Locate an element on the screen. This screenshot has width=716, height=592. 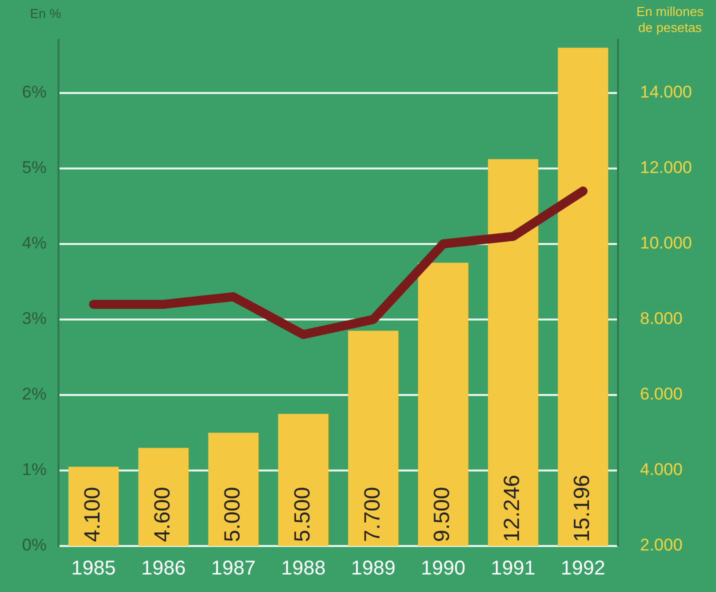
y-tick-label: 1% is located at coordinates (34, 470).